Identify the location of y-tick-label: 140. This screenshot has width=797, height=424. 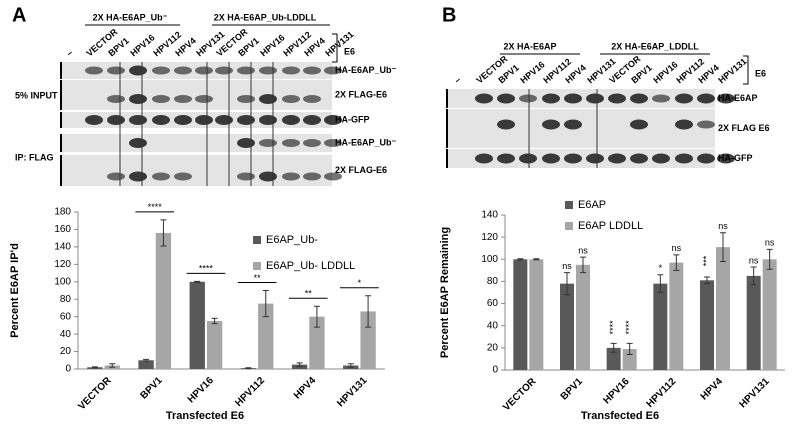
(62, 247).